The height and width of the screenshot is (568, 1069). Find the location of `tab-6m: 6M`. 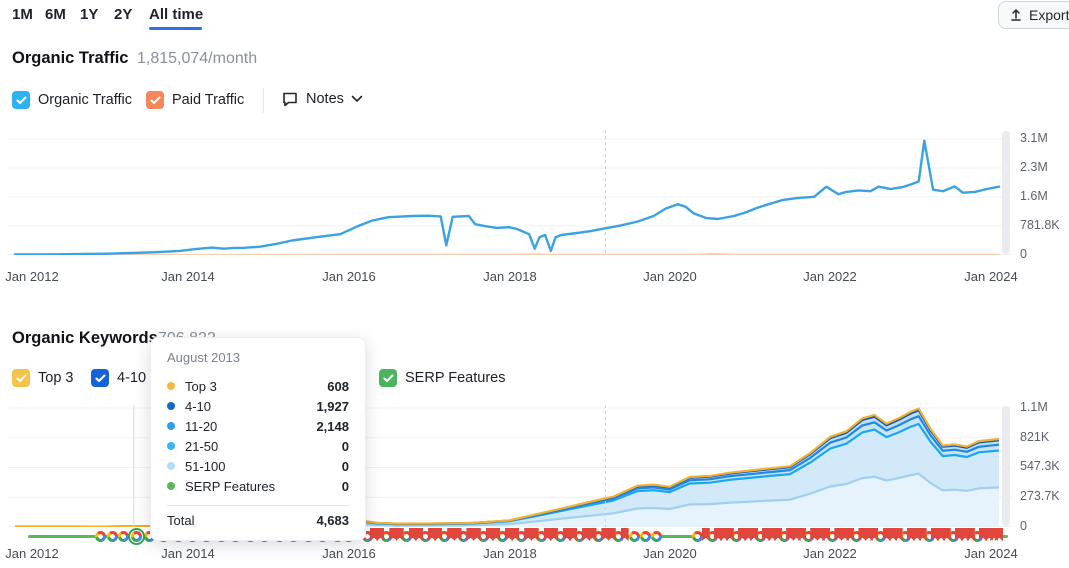

tab-6m: 6M is located at coordinates (55, 14).